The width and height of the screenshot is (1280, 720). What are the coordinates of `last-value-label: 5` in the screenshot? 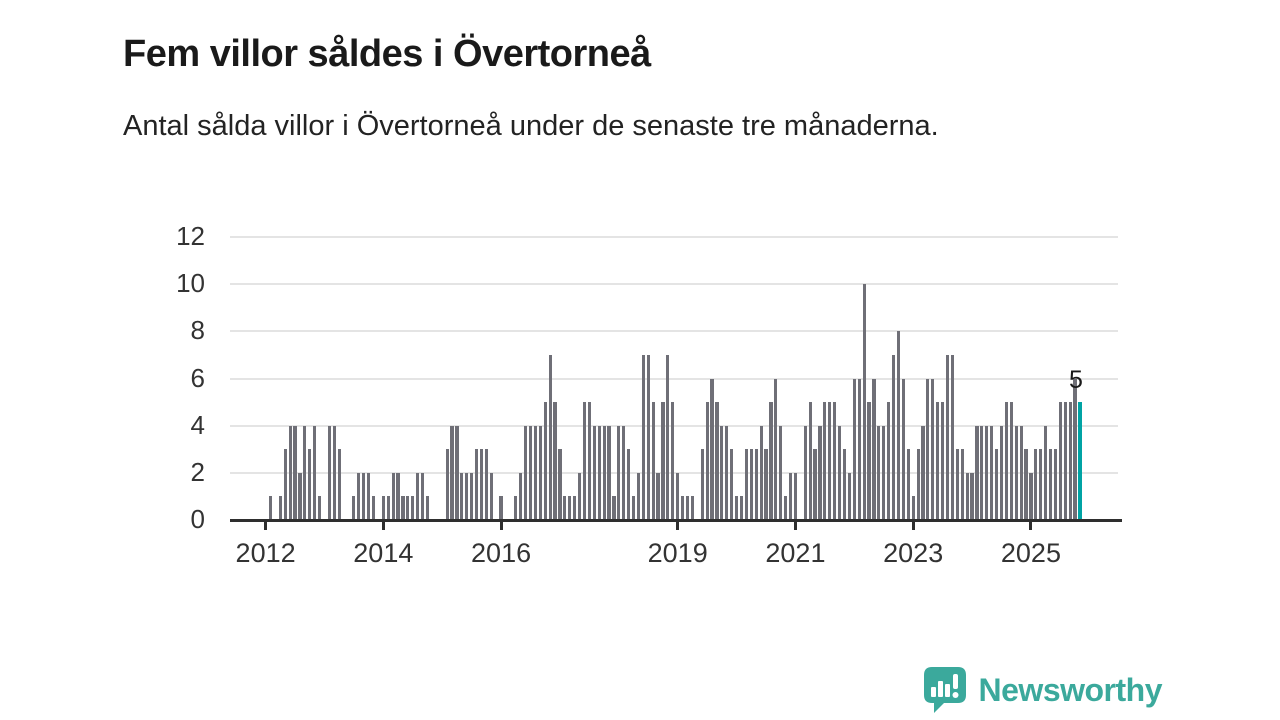 It's located at (1076, 380).